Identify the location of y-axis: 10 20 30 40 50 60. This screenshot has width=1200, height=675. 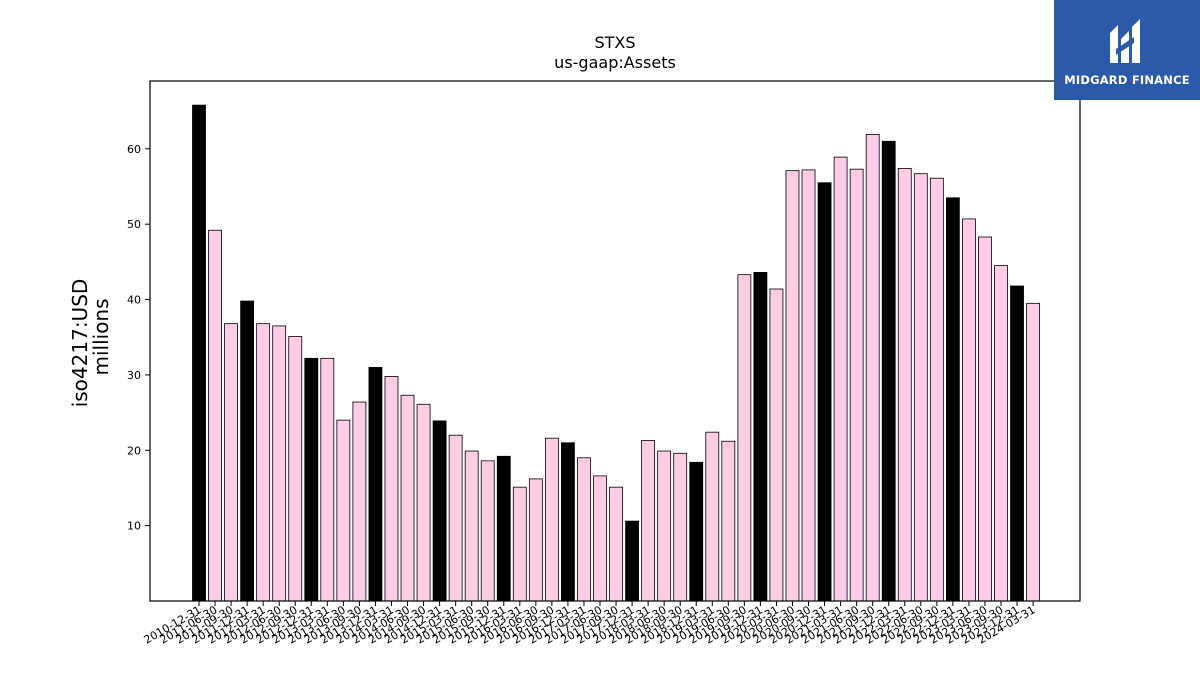
(138, 338).